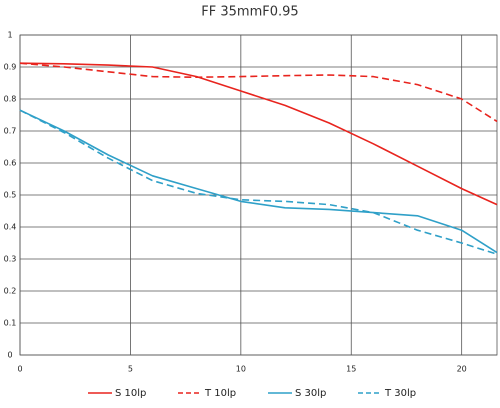  What do you see at coordinates (130, 393) in the screenshot?
I see `legend-label: S 10lp` at bounding box center [130, 393].